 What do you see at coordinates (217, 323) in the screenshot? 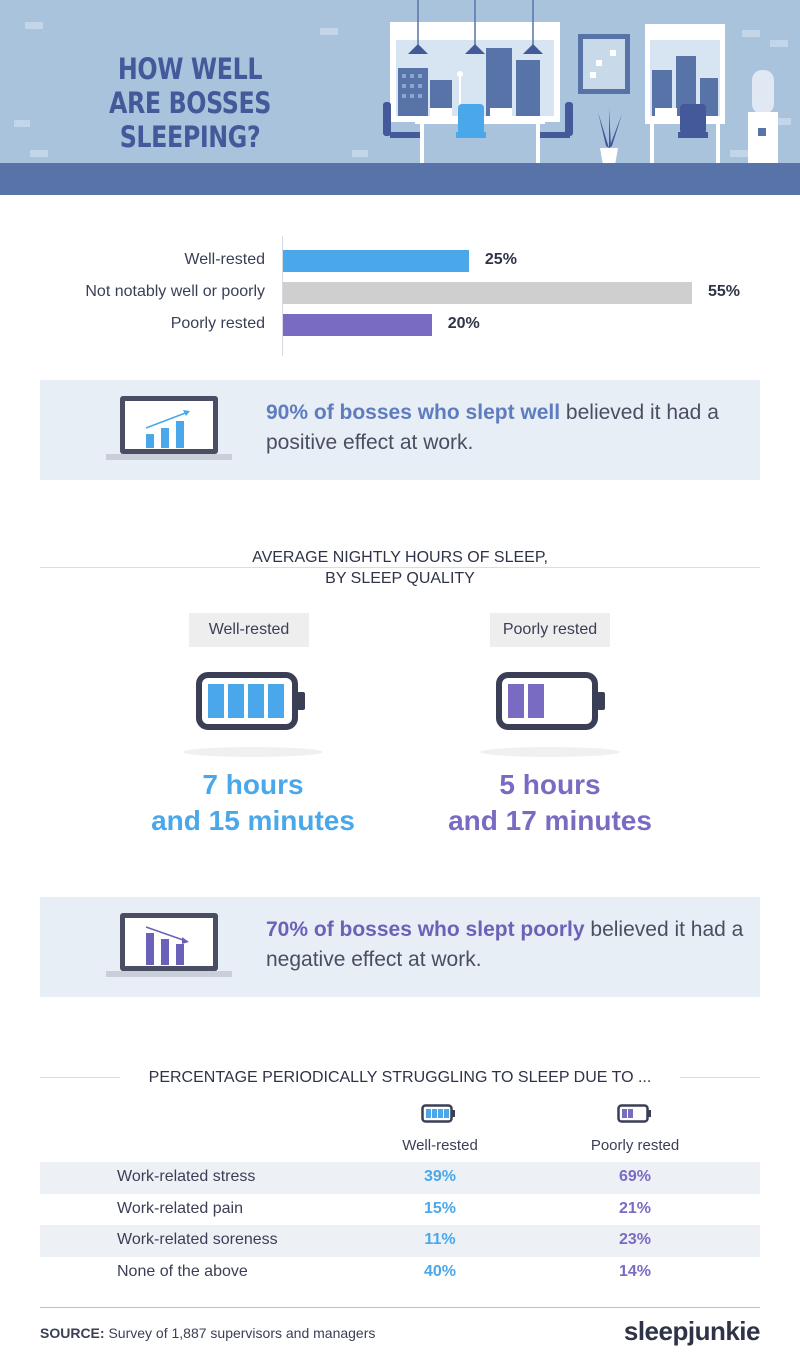
I see `bar-label: Poorly rested` at bounding box center [217, 323].